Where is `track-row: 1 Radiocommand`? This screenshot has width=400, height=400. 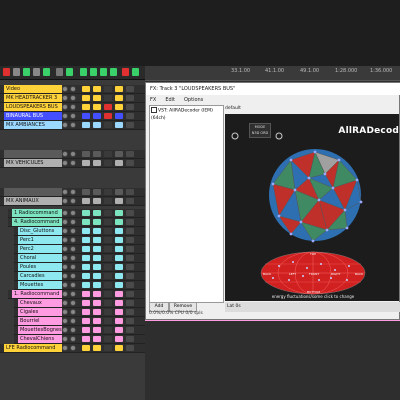
track-row: 1 Radiocommand is located at coordinates (76, 213).